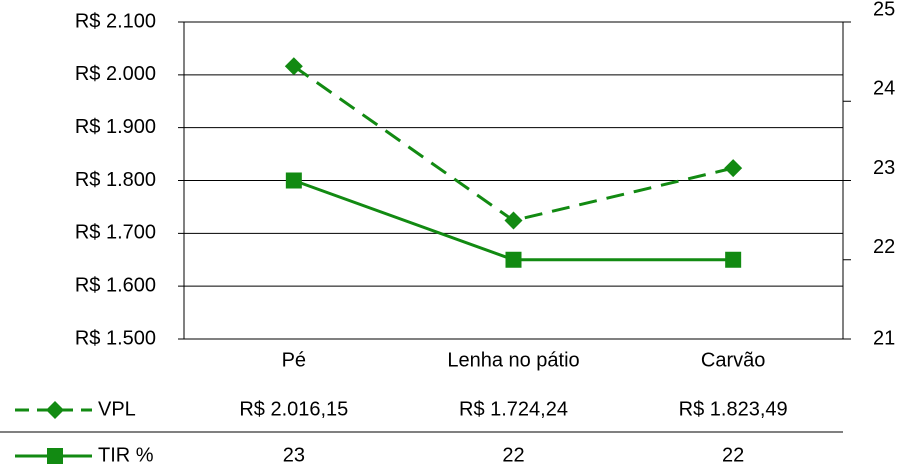 This screenshot has height=473, width=907. I want to click on x-tick-label: Carvão, so click(733, 360).